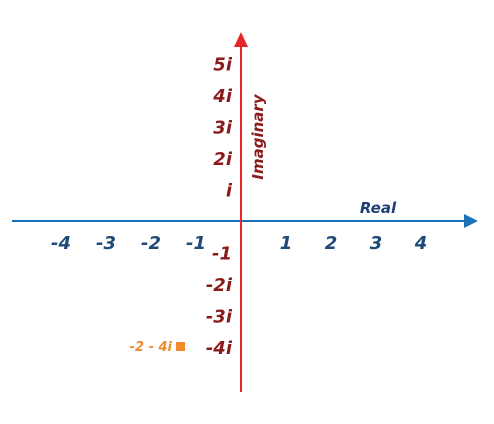  What do you see at coordinates (151, 243) in the screenshot?
I see `real-tick-label: -2` at bounding box center [151, 243].